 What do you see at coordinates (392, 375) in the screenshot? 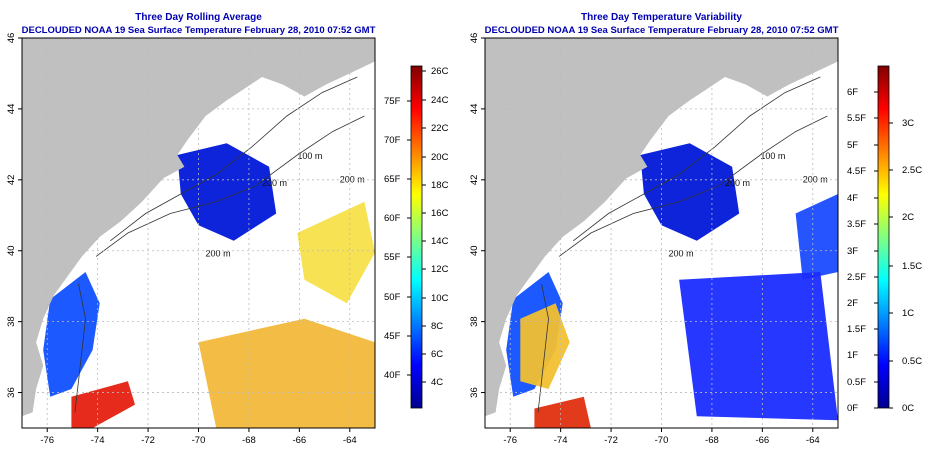
I see `colorbar-f-label: 40F` at bounding box center [392, 375].